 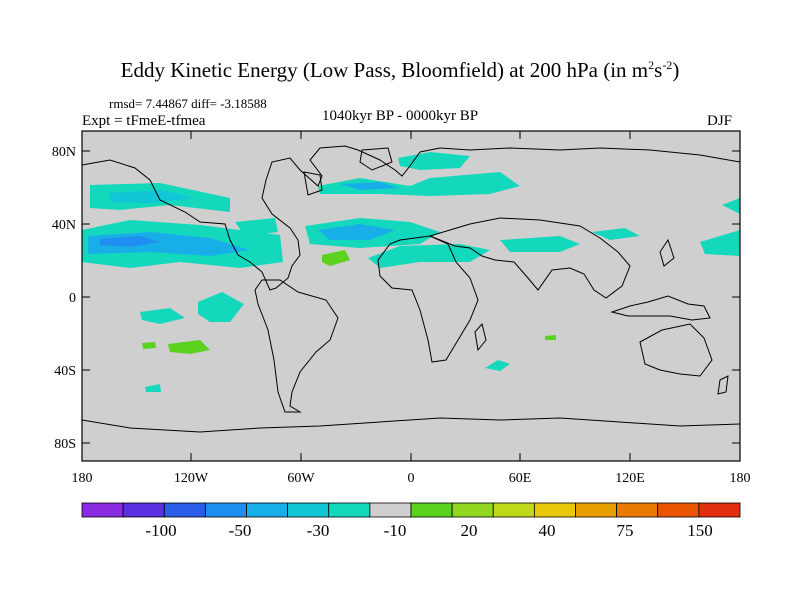 What do you see at coordinates (301, 478) in the screenshot?
I see `xtick-label: 60W` at bounding box center [301, 478].